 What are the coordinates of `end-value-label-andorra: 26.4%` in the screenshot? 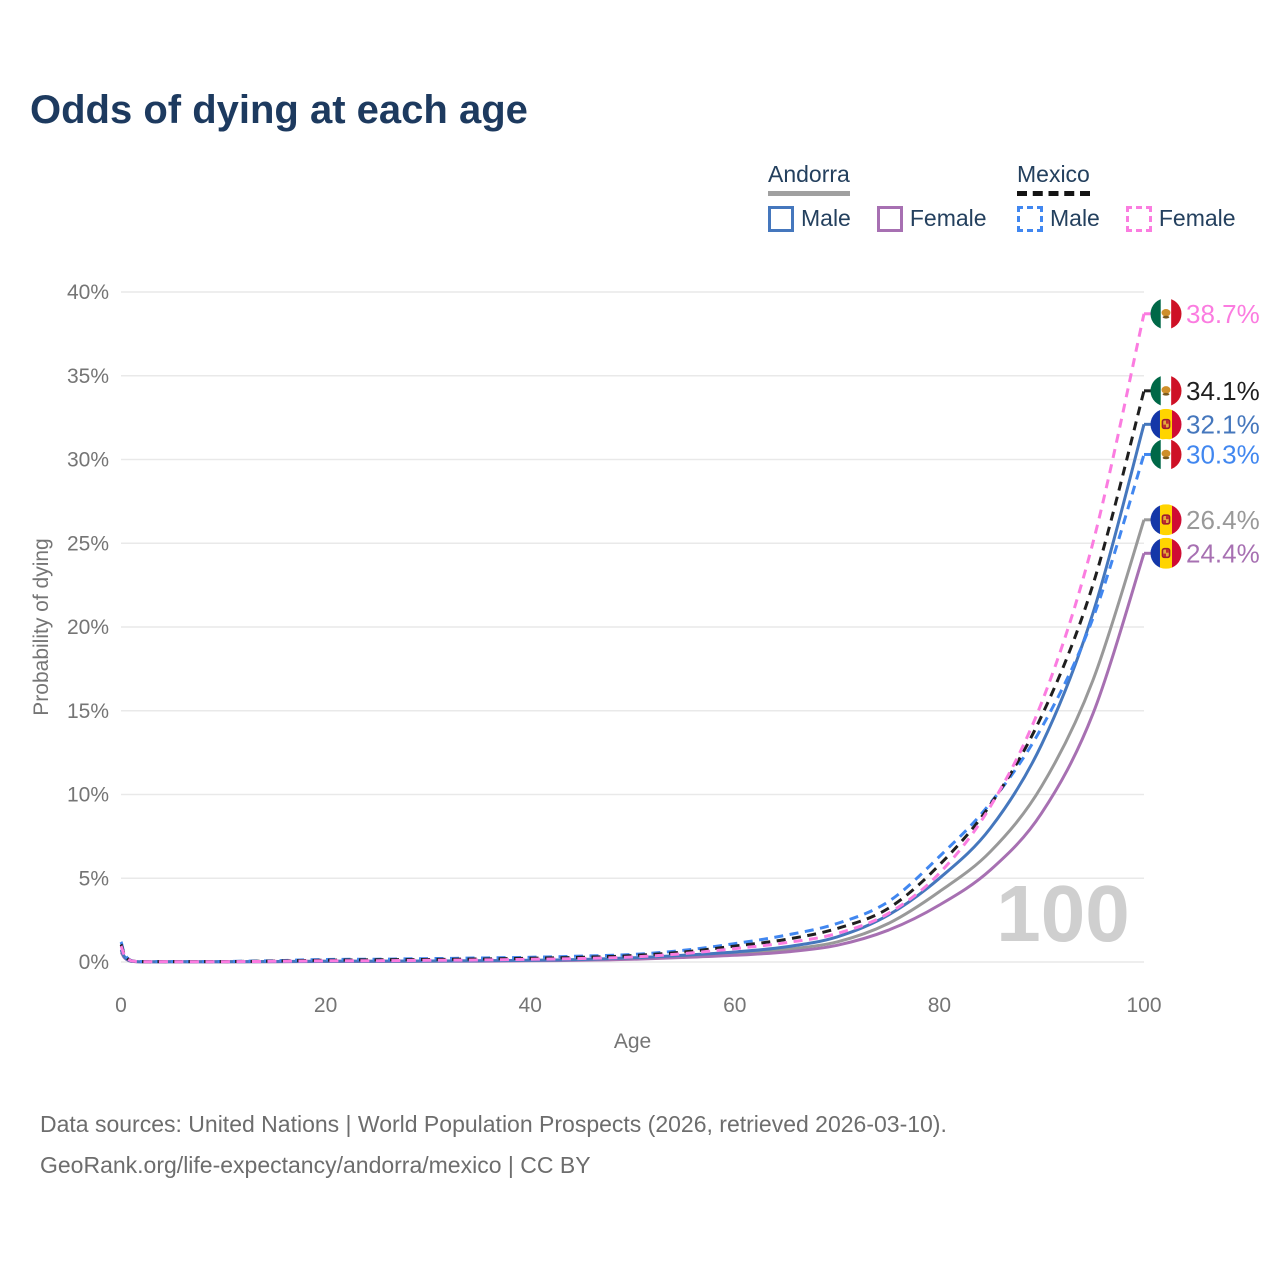 It's located at (1223, 520).